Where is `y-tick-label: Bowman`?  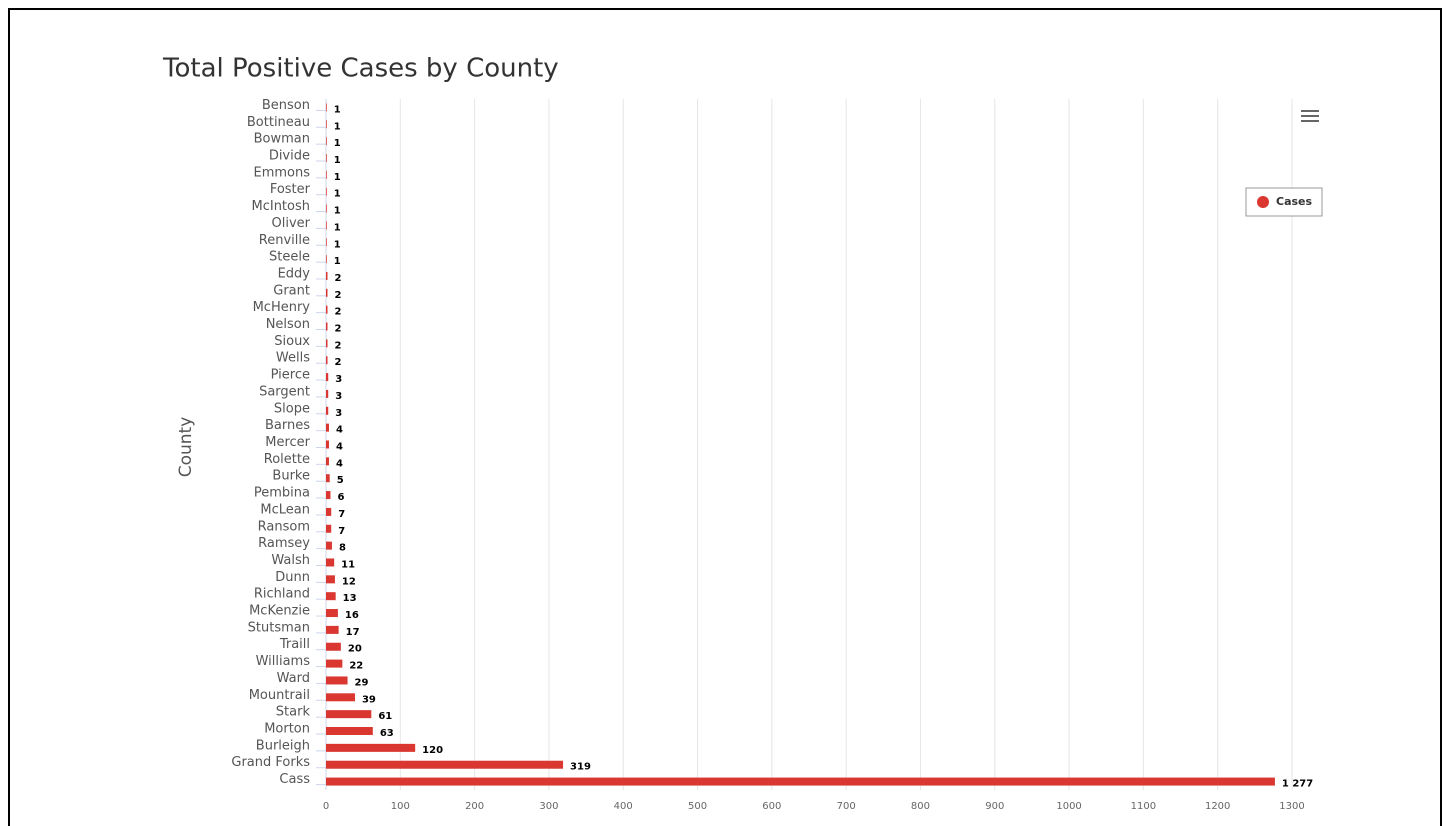
y-tick-label: Bowman is located at coordinates (282, 139).